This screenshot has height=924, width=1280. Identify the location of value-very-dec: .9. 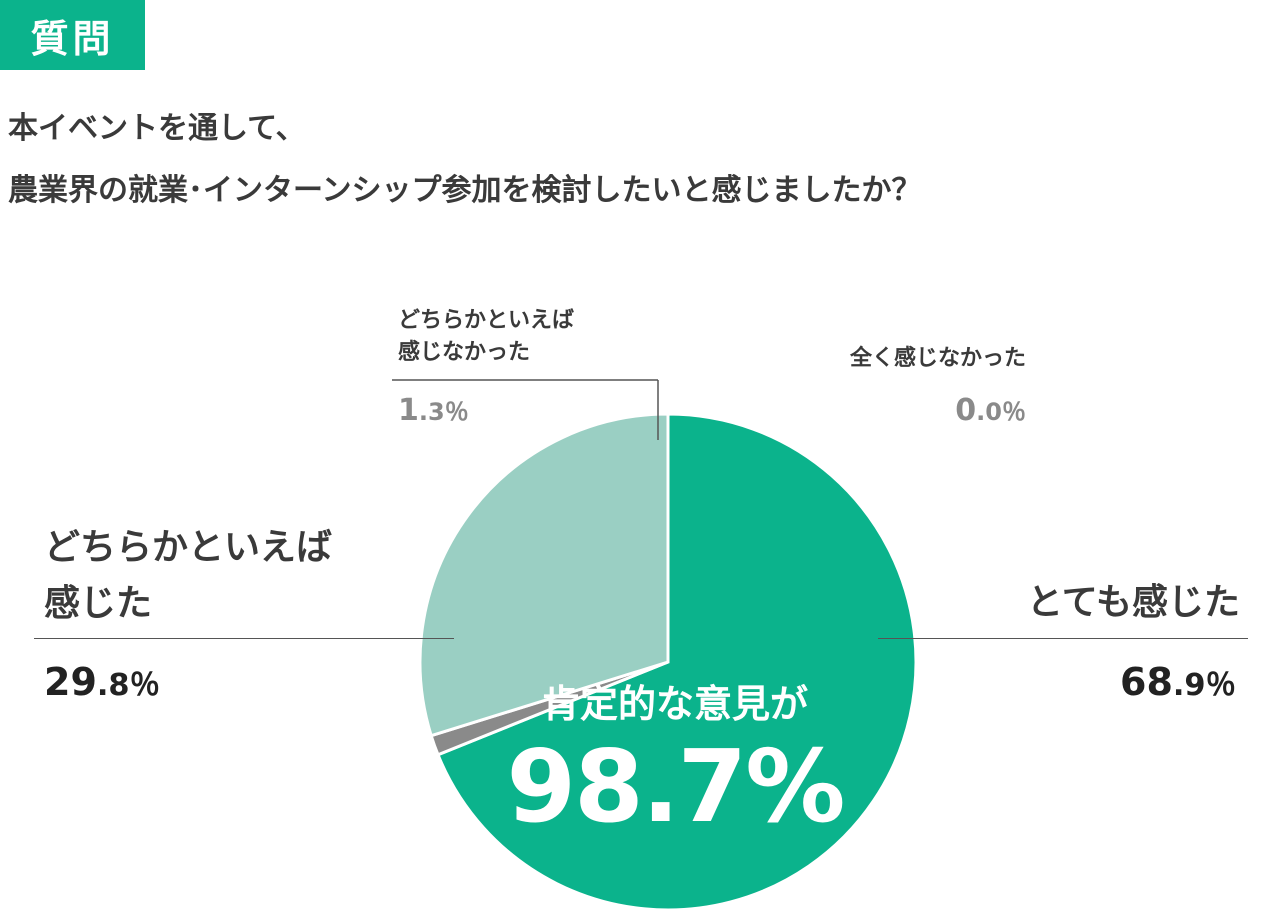
(1189, 685).